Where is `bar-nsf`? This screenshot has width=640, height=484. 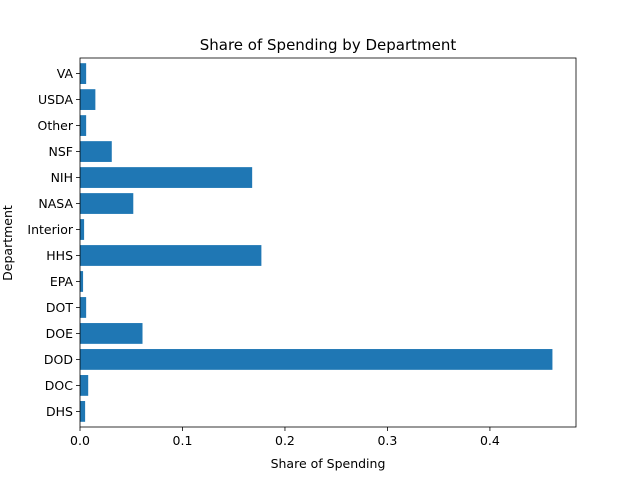
bar-nsf is located at coordinates (96, 151).